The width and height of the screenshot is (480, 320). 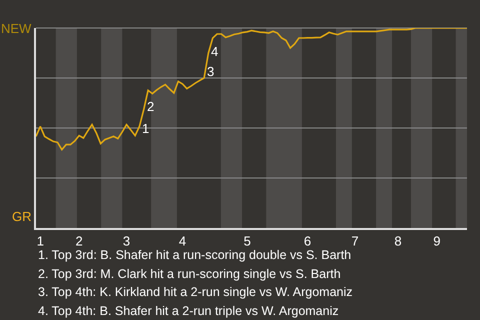 What do you see at coordinates (189, 274) in the screenshot?
I see `text: 2. Top 3rd: M. Clark hit a run-scoring single vs S. Barth` at bounding box center [189, 274].